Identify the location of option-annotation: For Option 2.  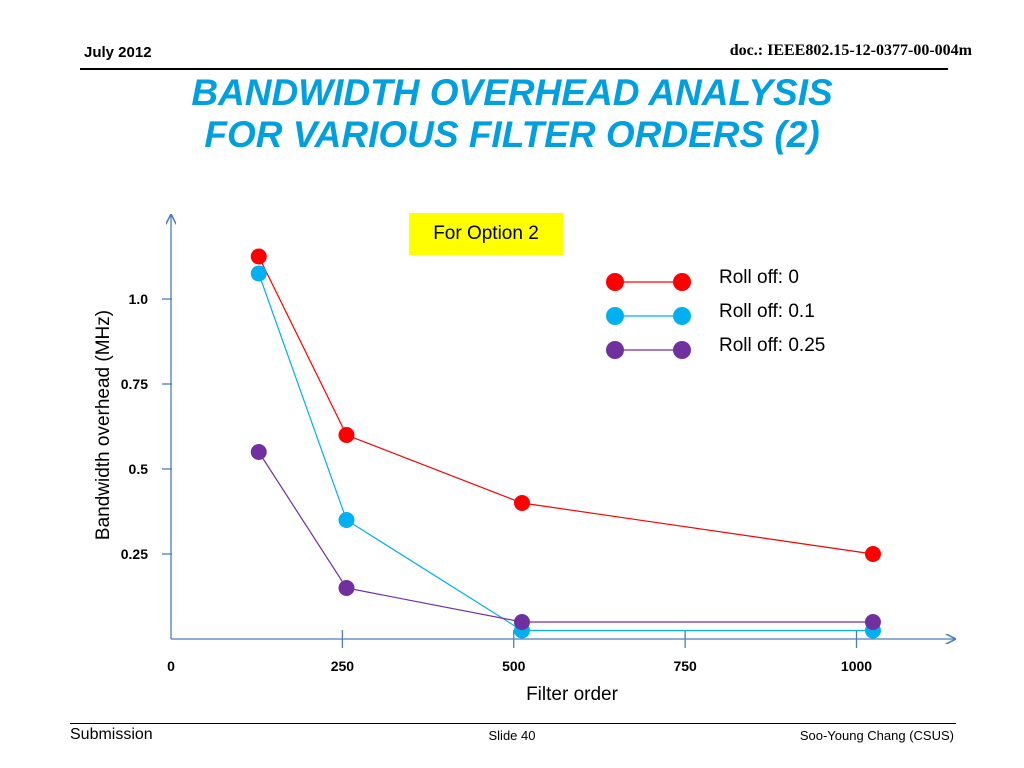
(486, 234).